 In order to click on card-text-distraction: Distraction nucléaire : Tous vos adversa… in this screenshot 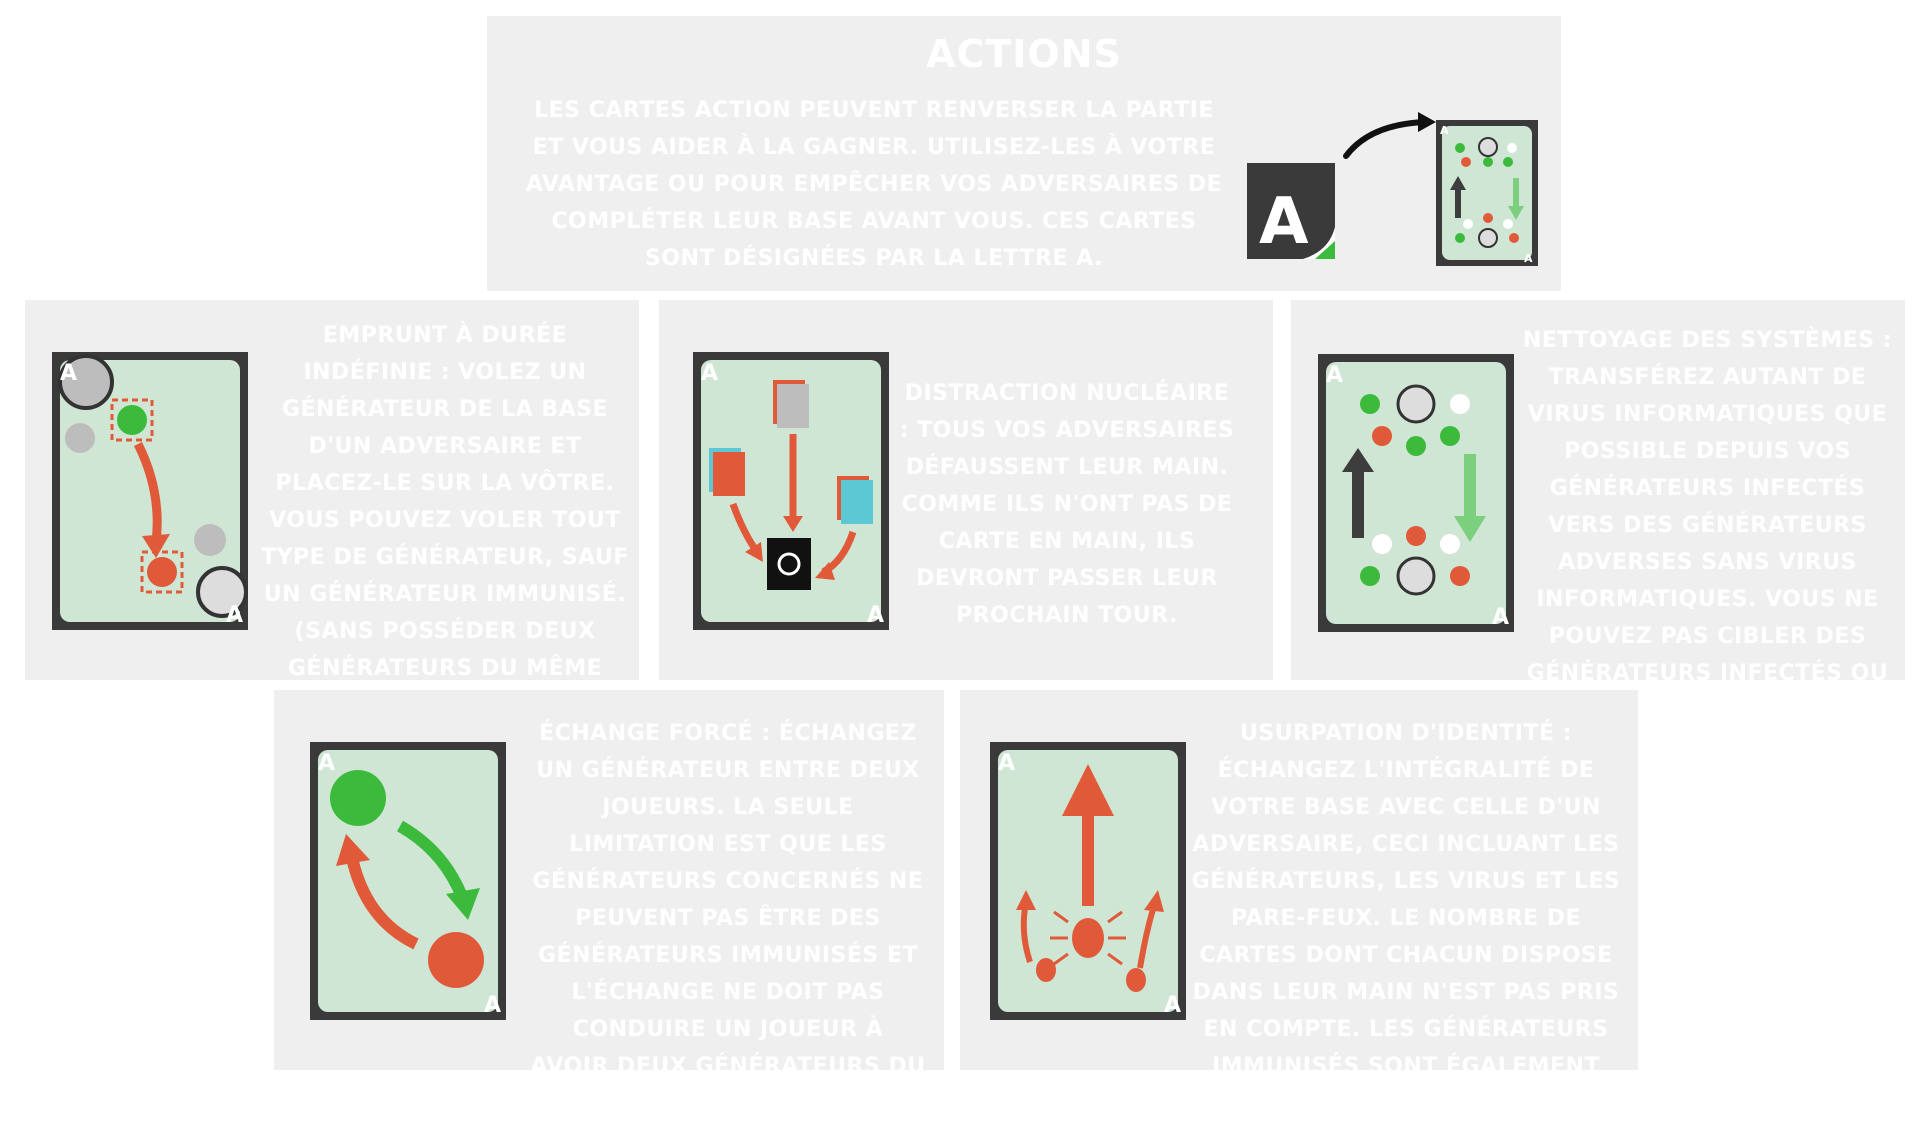, I will do `click(1067, 504)`.